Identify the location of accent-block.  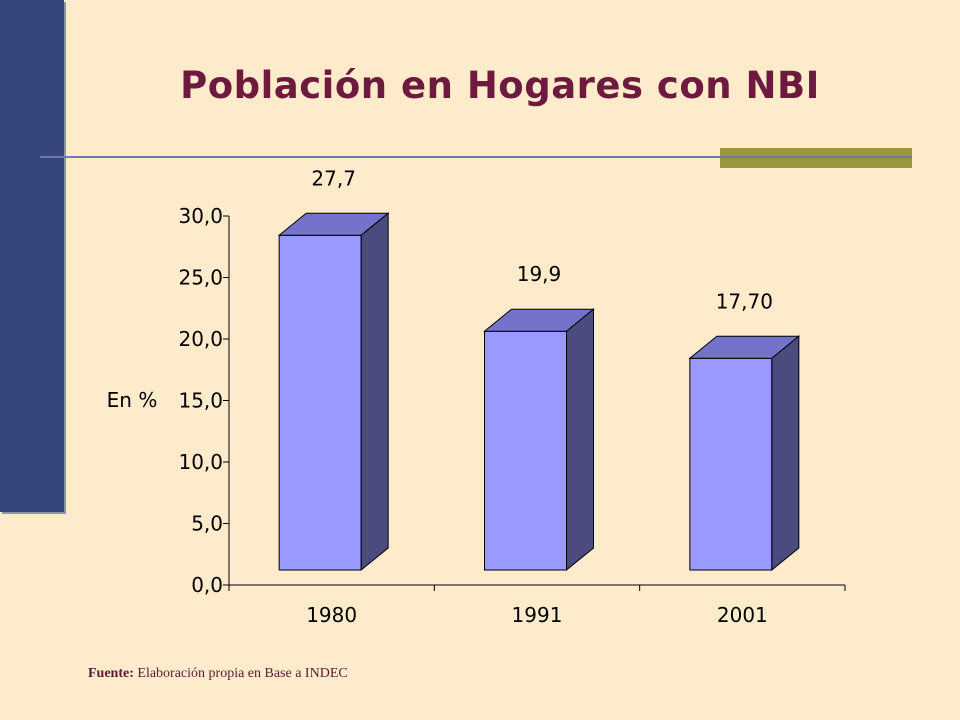
(816, 158).